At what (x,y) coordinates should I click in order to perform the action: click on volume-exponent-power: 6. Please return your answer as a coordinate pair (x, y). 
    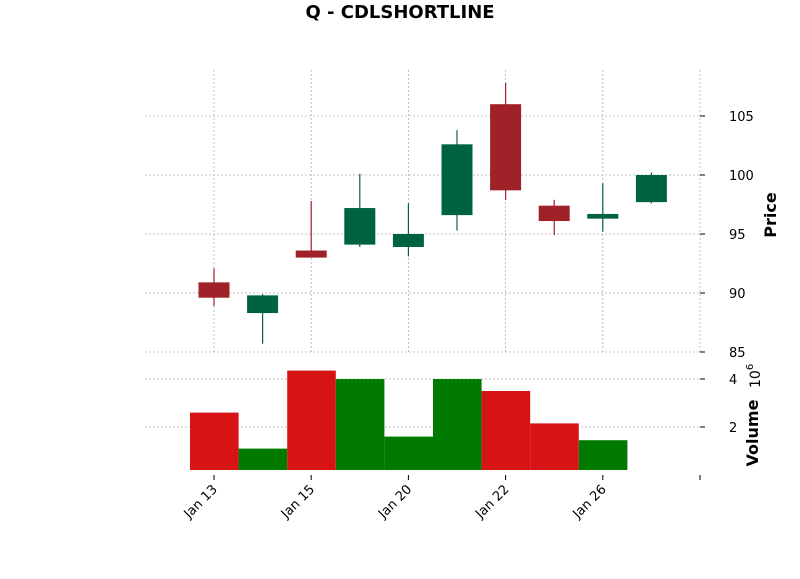
    Looking at the image, I should click on (750, 367).